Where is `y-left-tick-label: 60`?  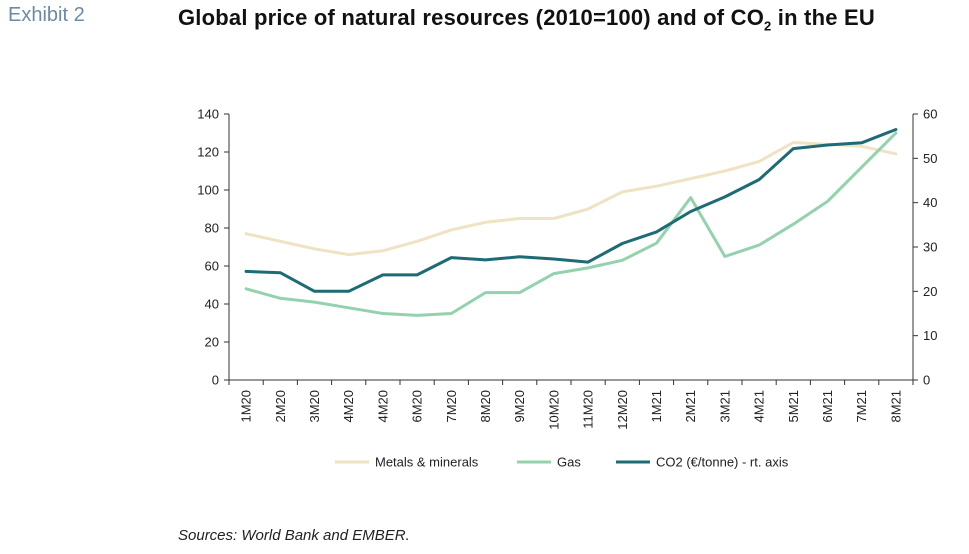 y-left-tick-label: 60 is located at coordinates (212, 266).